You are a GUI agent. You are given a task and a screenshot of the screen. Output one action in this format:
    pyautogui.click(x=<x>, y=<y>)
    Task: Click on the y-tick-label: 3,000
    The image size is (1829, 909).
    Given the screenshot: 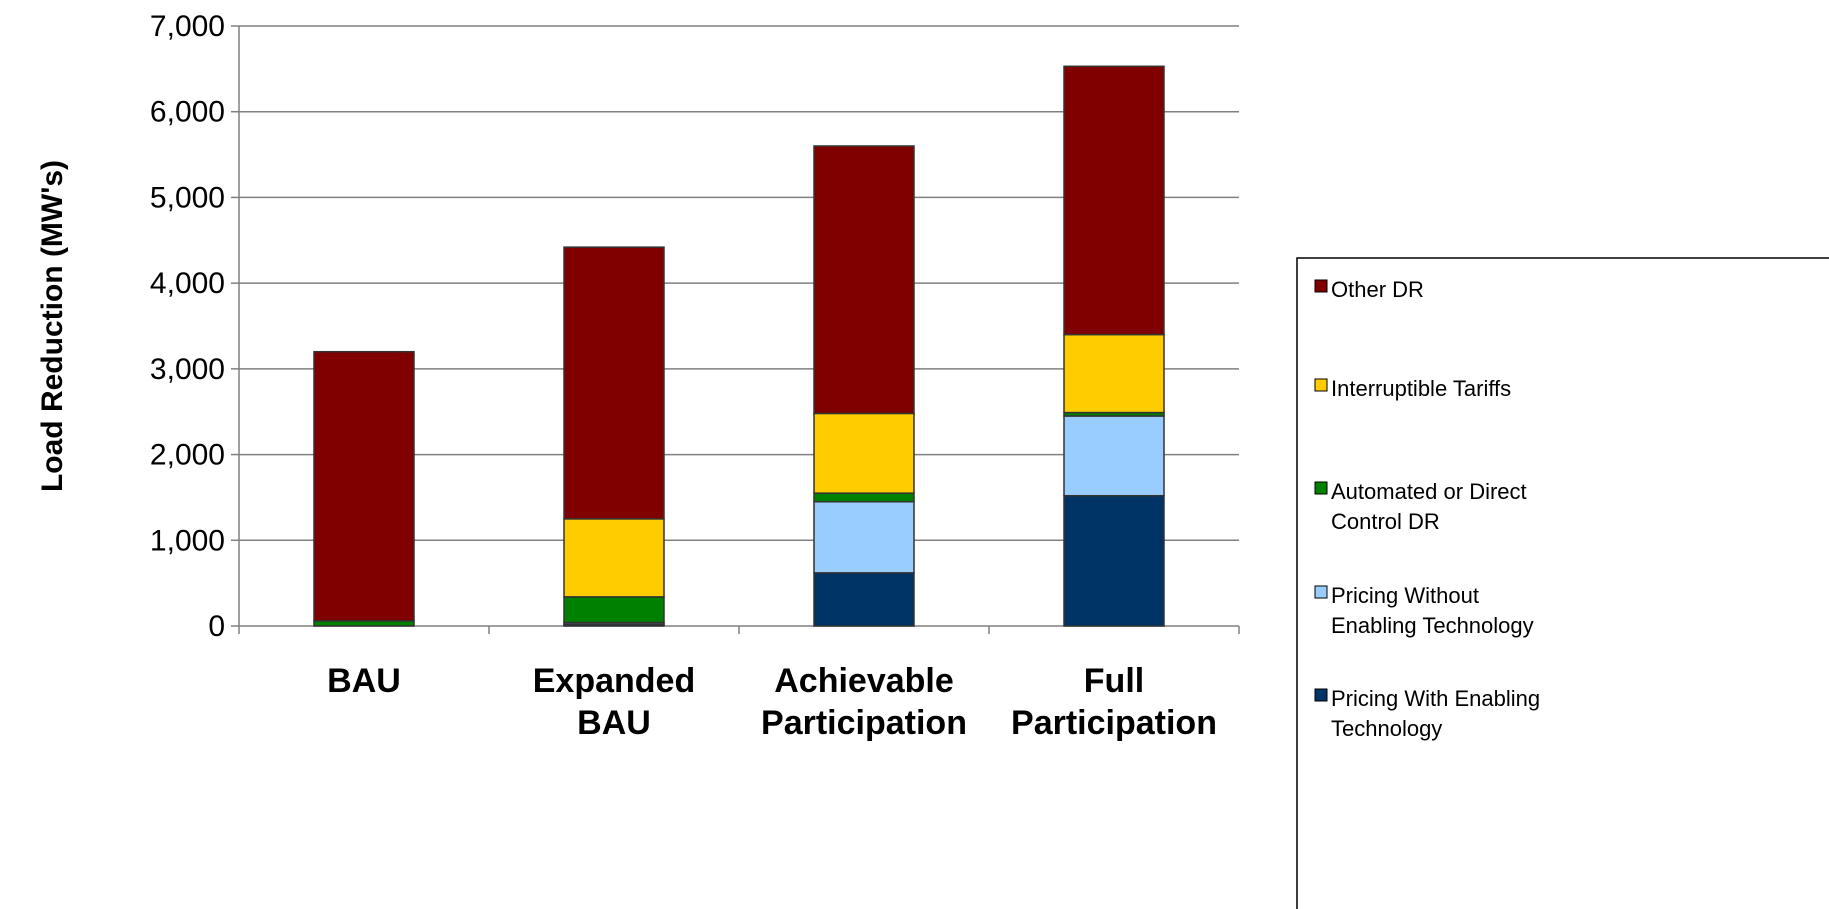 What is the action you would take?
    pyautogui.click(x=187, y=369)
    